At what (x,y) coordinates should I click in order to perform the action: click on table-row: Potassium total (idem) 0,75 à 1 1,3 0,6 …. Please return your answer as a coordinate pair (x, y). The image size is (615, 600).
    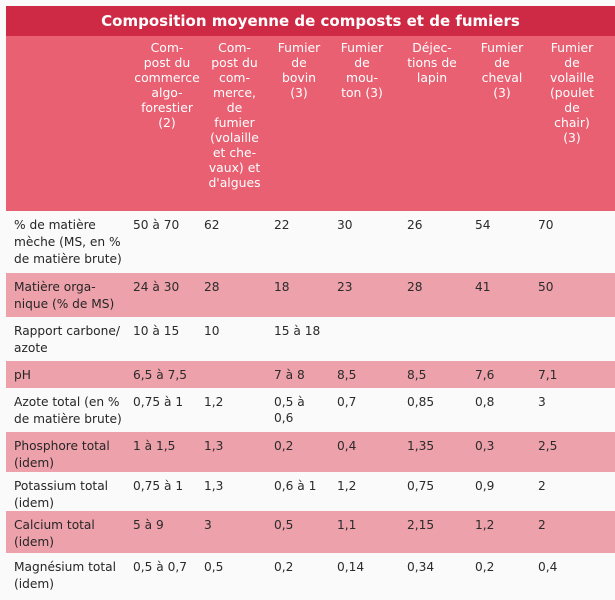
    Looking at the image, I should click on (310, 491).